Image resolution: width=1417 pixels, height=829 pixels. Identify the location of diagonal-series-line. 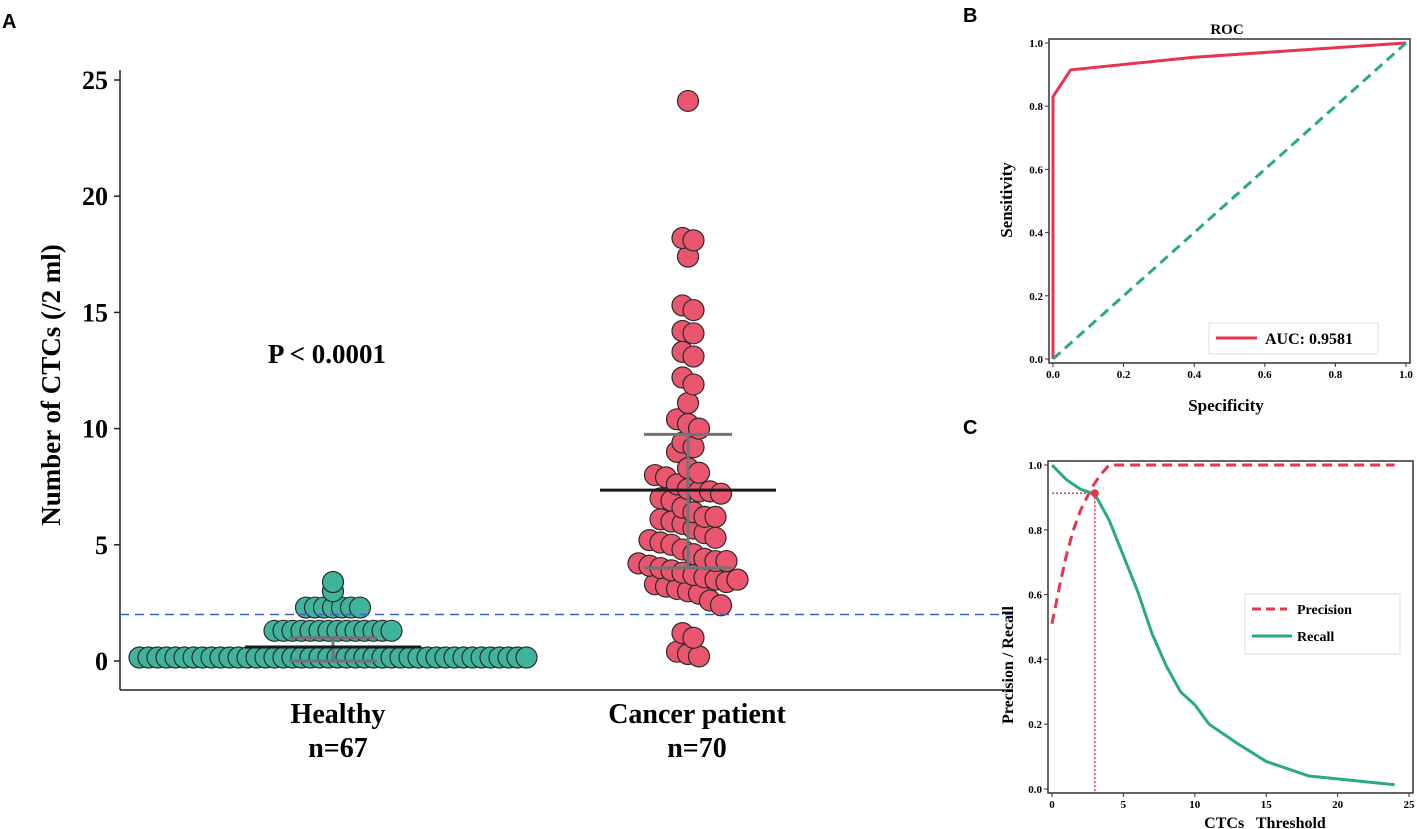
(1229, 201).